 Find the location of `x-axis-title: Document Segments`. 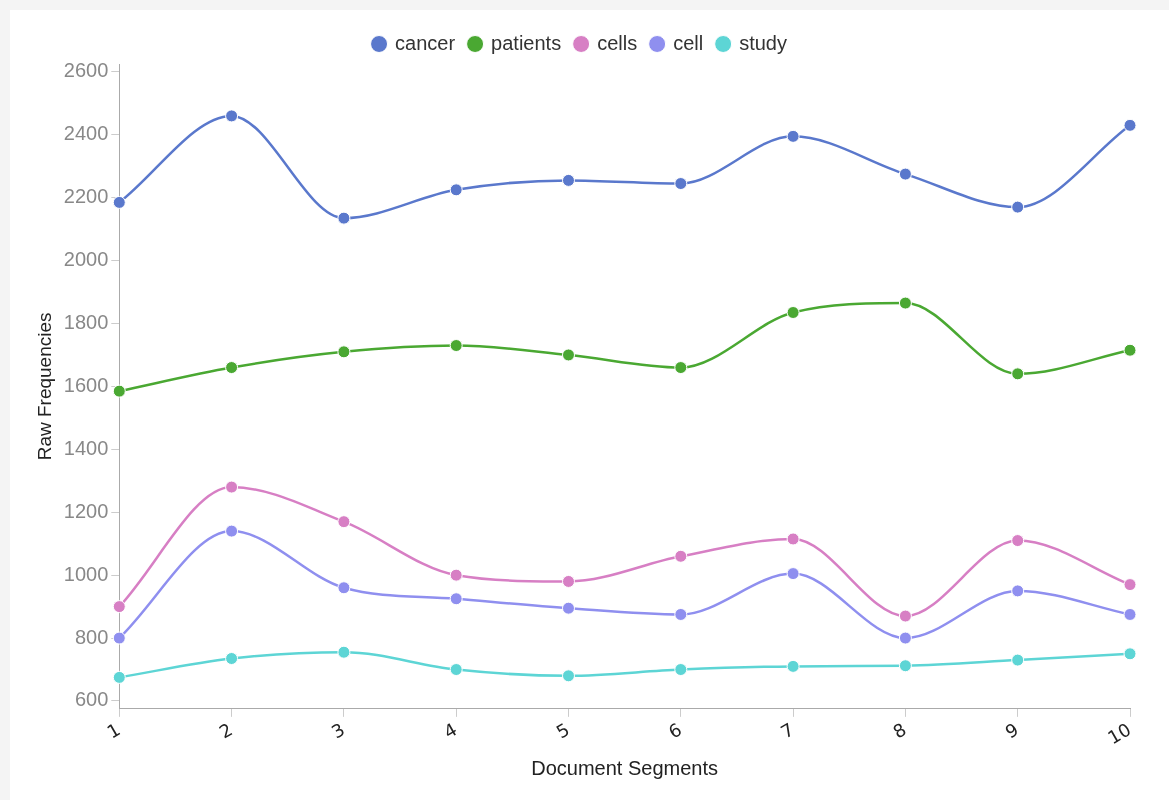

x-axis-title: Document Segments is located at coordinates (625, 767).